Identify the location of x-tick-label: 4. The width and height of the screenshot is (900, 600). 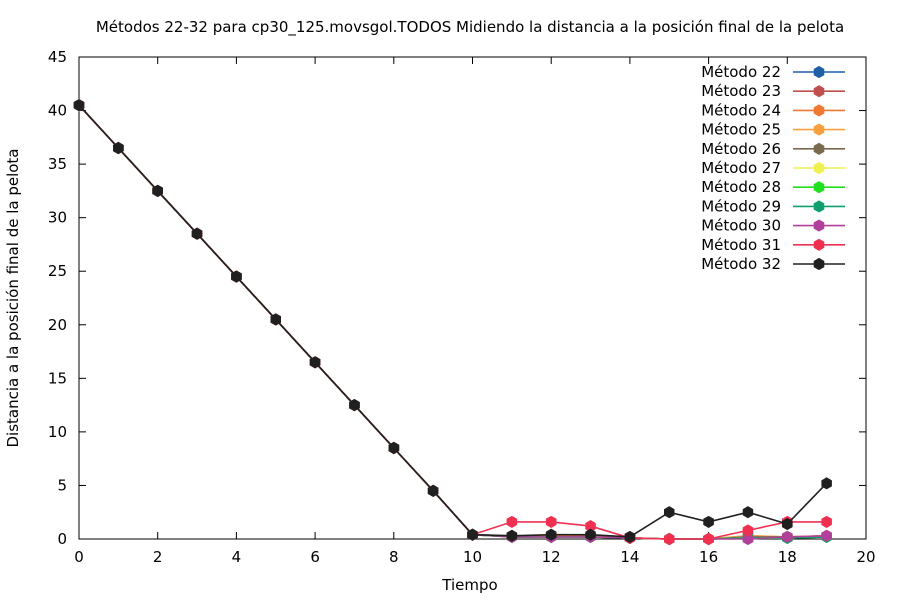
(237, 557).